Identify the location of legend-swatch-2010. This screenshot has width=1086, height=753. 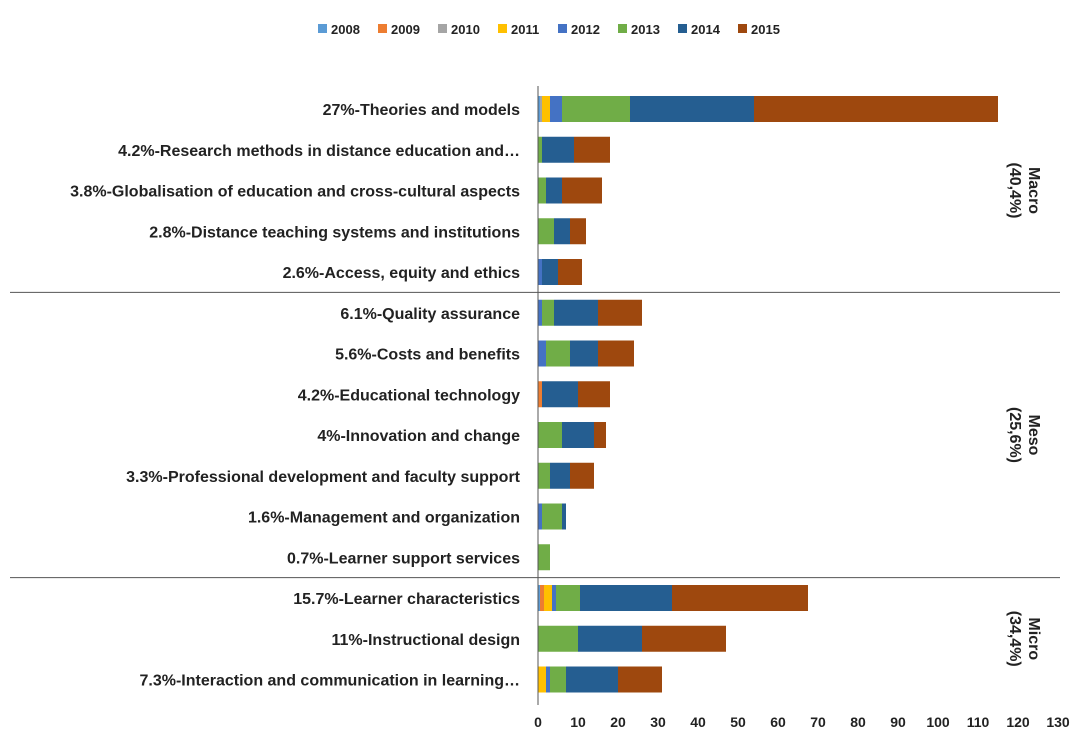
(442, 28).